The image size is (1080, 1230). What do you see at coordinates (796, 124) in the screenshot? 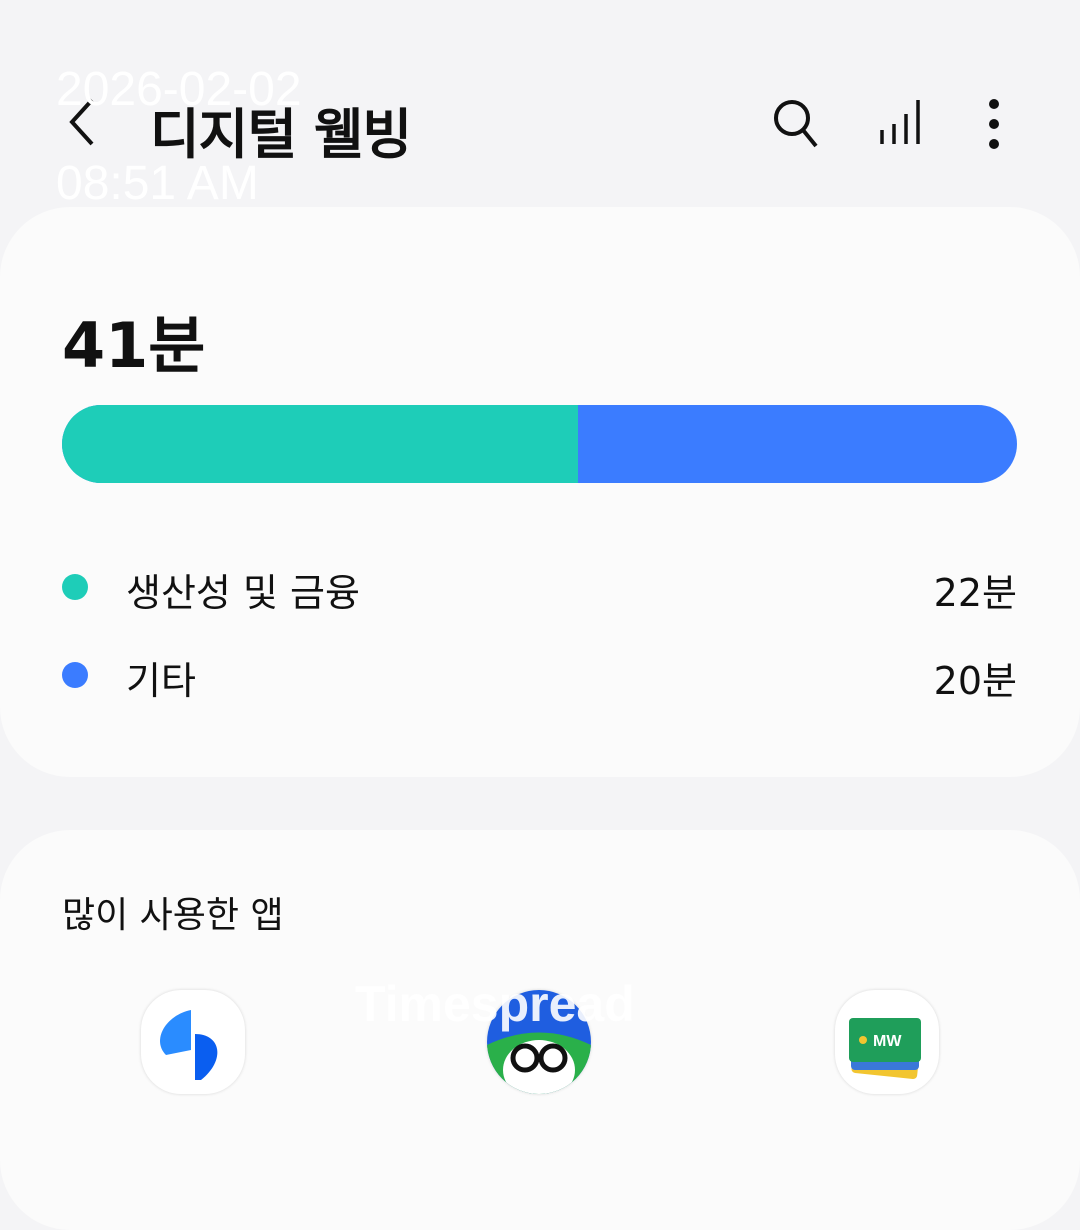
I see `search-icon` at bounding box center [796, 124].